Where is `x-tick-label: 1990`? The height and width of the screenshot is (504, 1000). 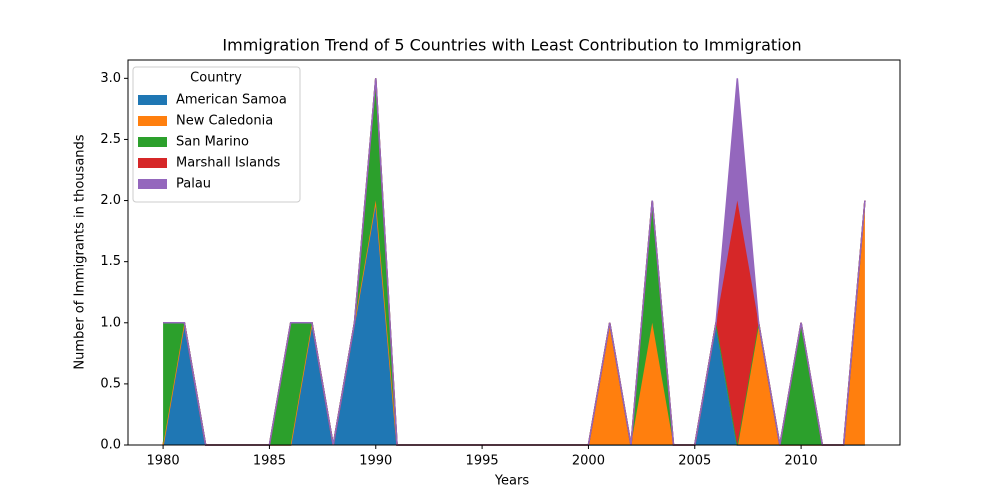 x-tick-label: 1990 is located at coordinates (375, 461).